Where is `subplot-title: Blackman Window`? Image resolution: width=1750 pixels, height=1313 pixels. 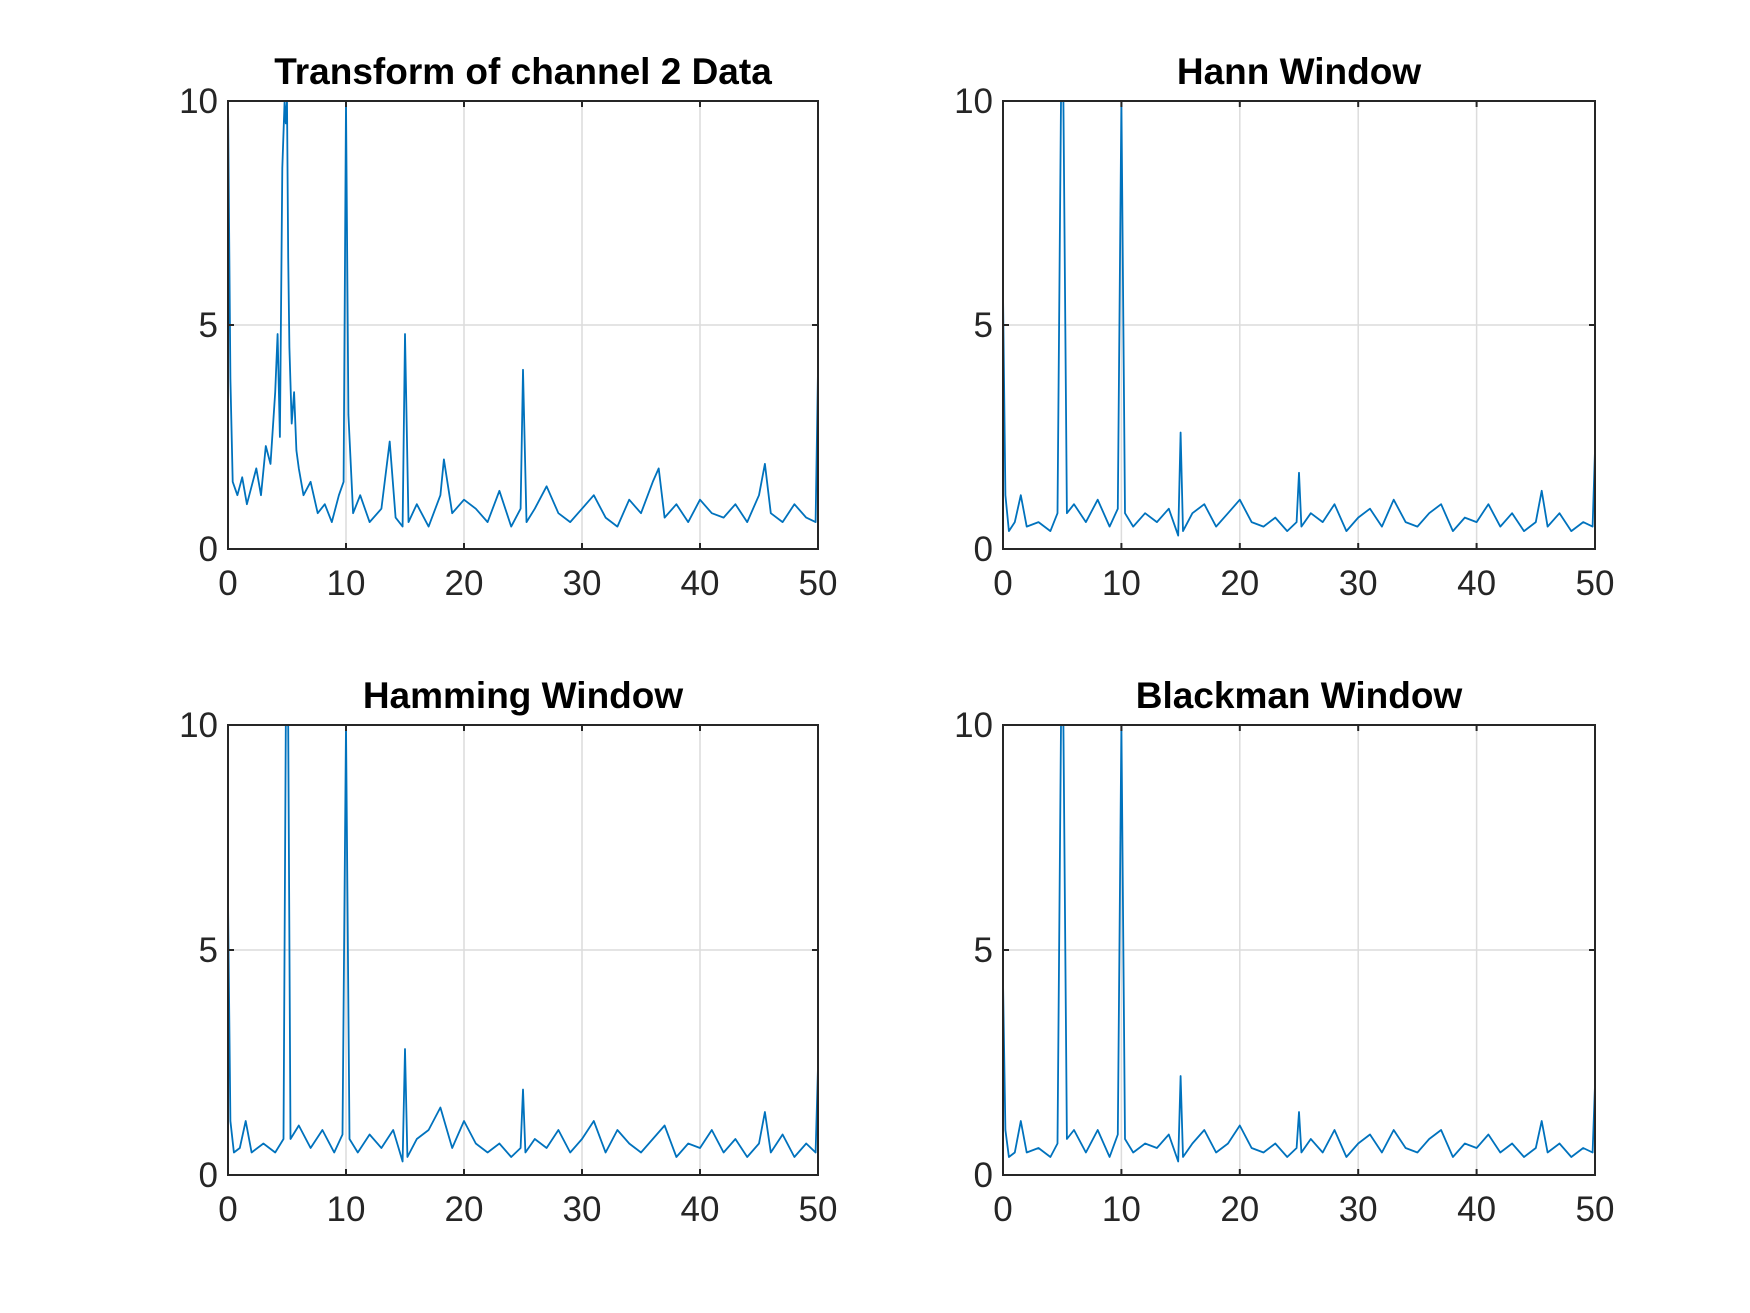 subplot-title: Blackman Window is located at coordinates (1299, 695).